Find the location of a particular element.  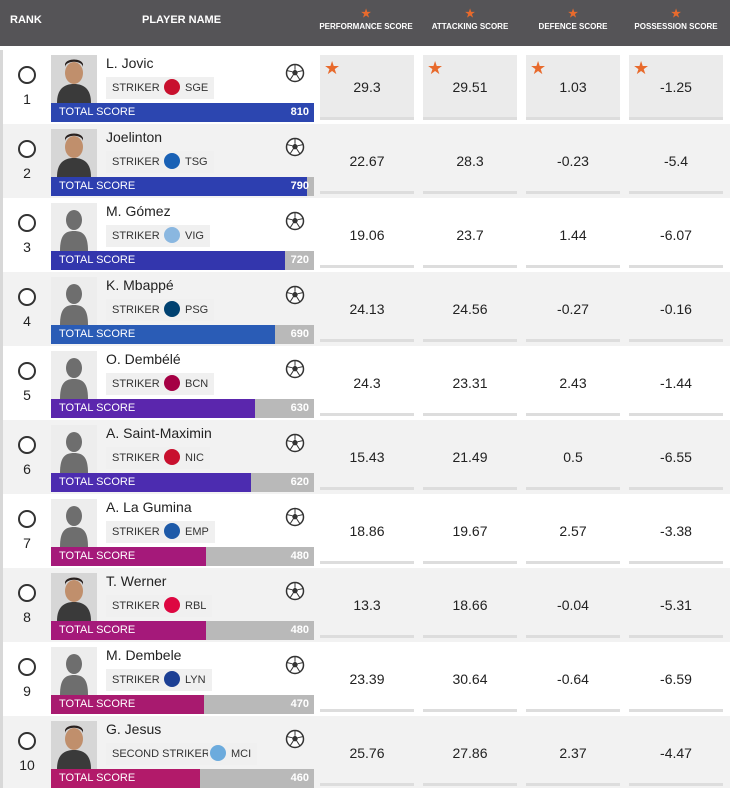

player-name: A. La Gumina is located at coordinates (149, 507).